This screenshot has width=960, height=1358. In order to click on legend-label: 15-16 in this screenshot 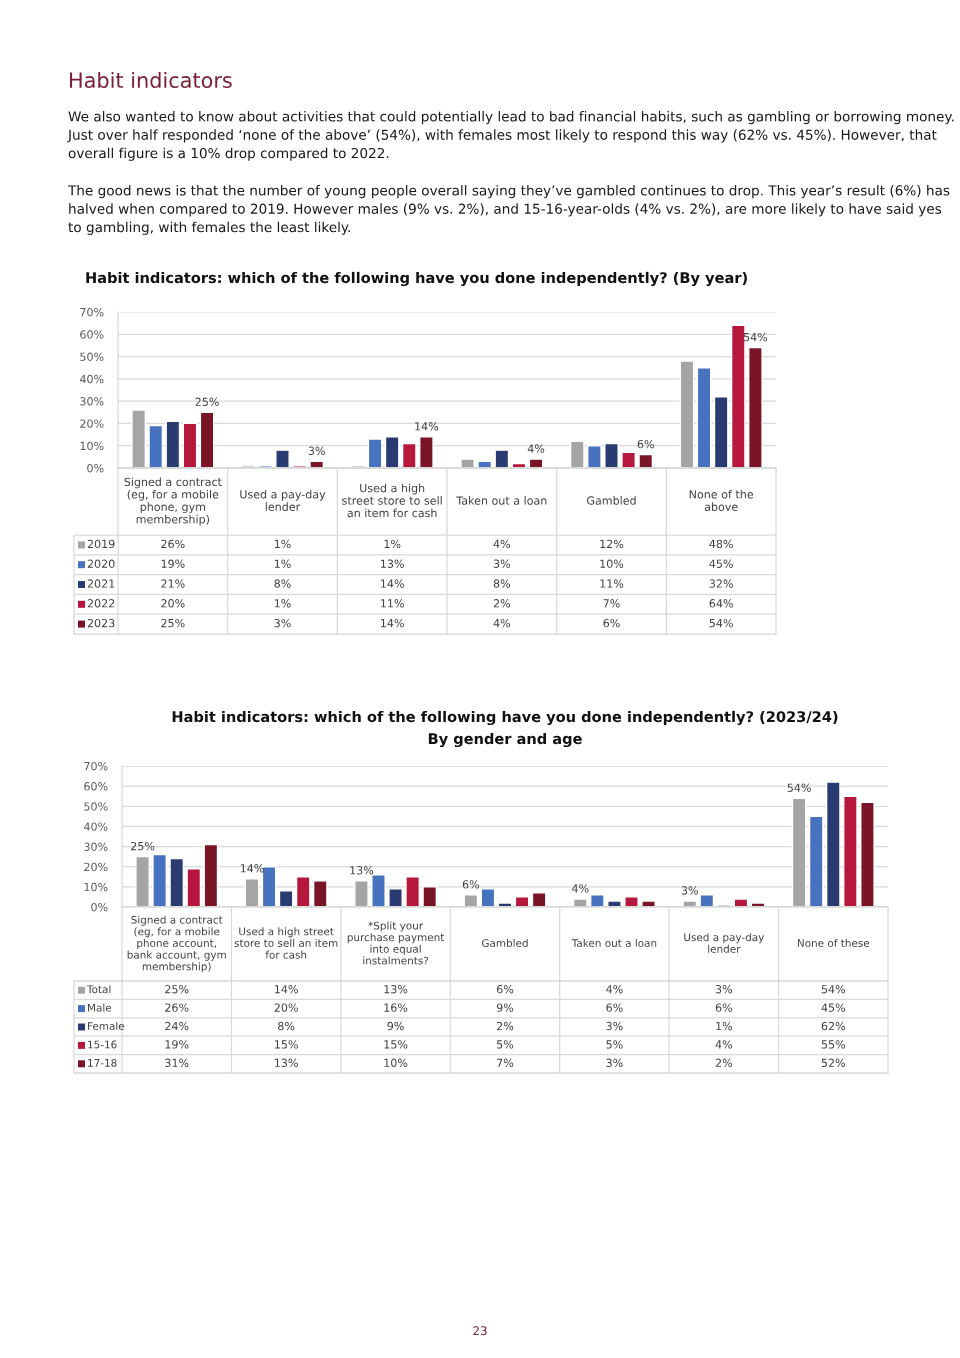, I will do `click(102, 1044)`.